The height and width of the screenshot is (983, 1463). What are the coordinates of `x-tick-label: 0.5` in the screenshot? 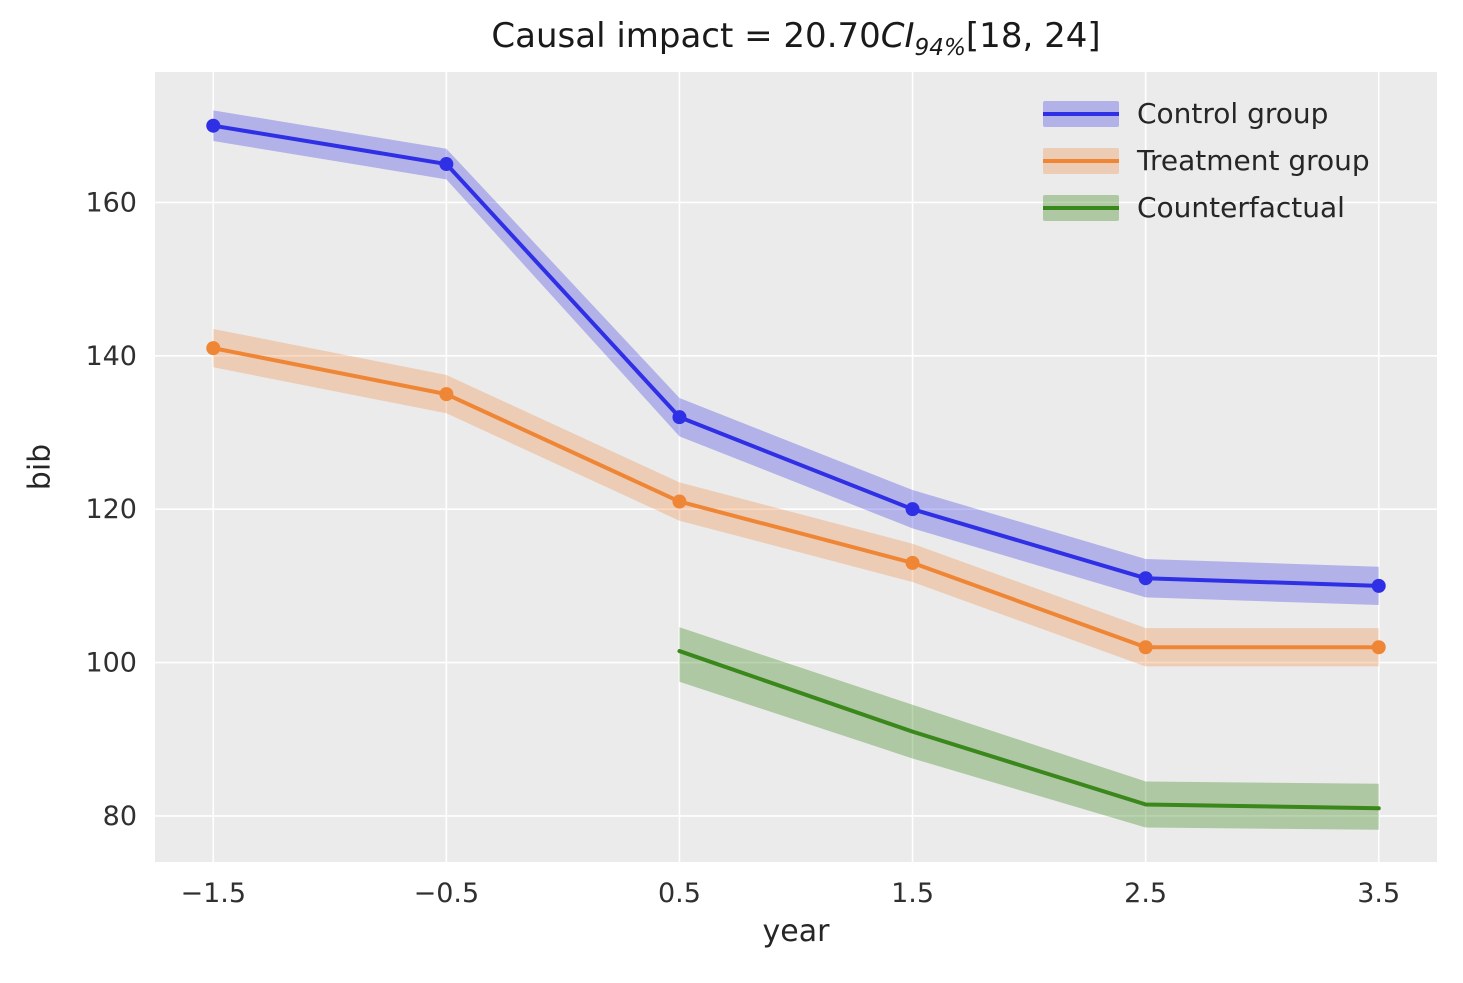 It's located at (679, 893).